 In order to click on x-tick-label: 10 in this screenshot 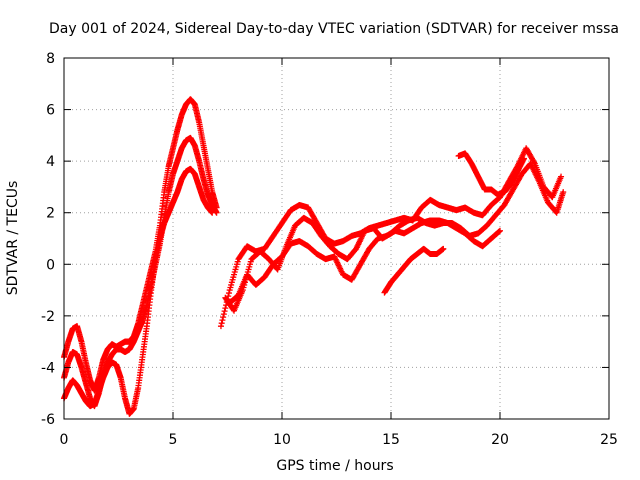, I will do `click(282, 440)`.